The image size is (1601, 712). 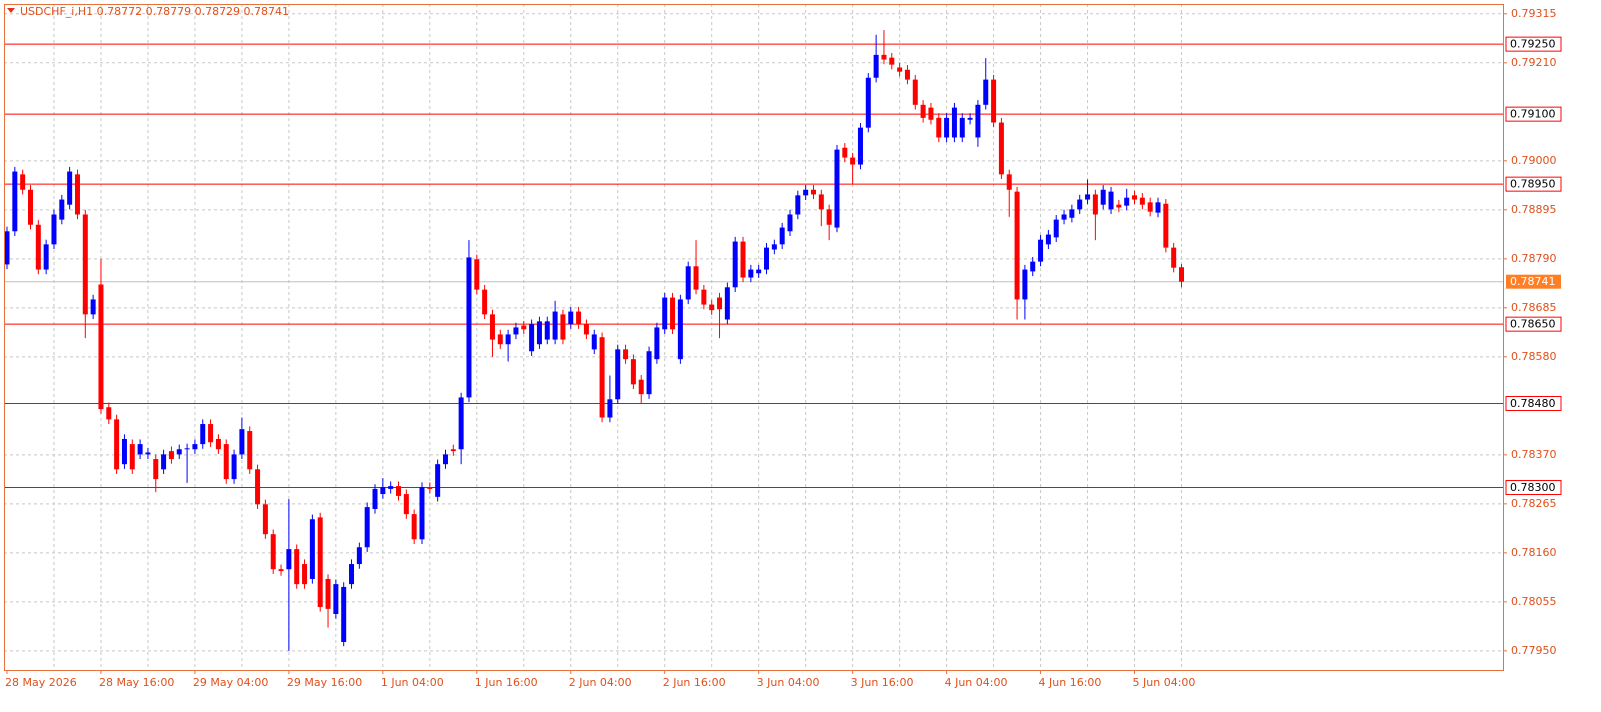 I want to click on y-tick-label: 0.78790, so click(x=1534, y=258).